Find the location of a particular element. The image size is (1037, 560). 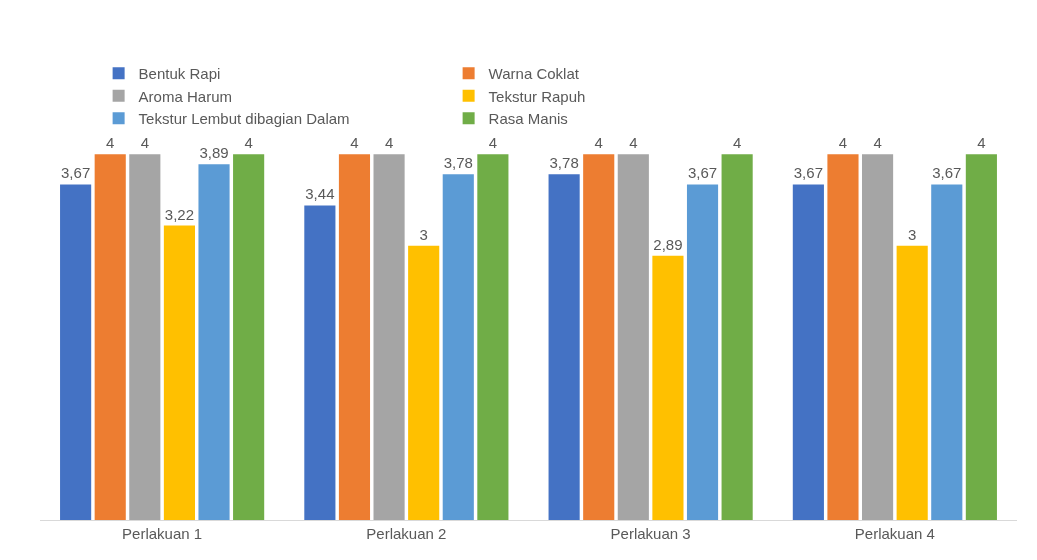

legend-label: Bentuk Rapi is located at coordinates (179, 74).